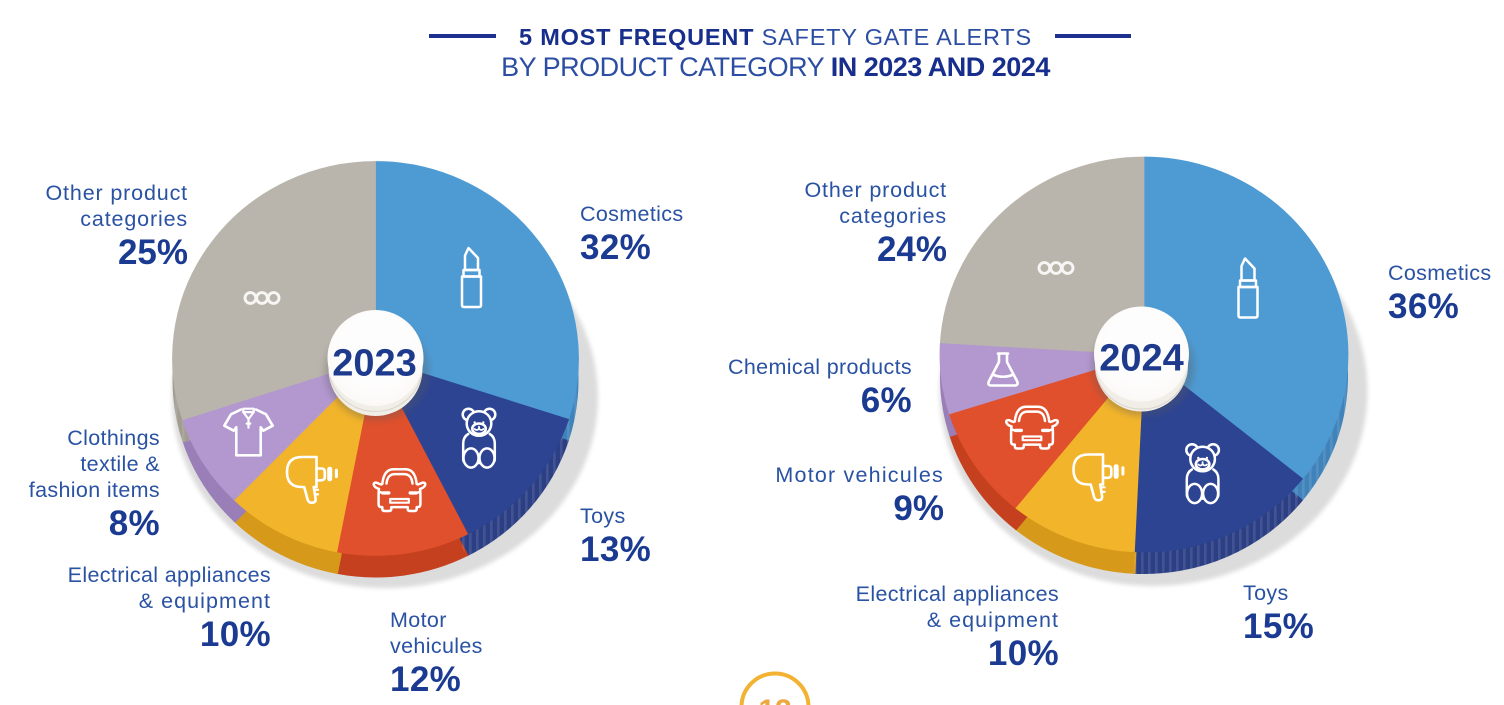  Describe the element at coordinates (1141, 359) in the screenshot. I see `svg-text: 2024` at that location.